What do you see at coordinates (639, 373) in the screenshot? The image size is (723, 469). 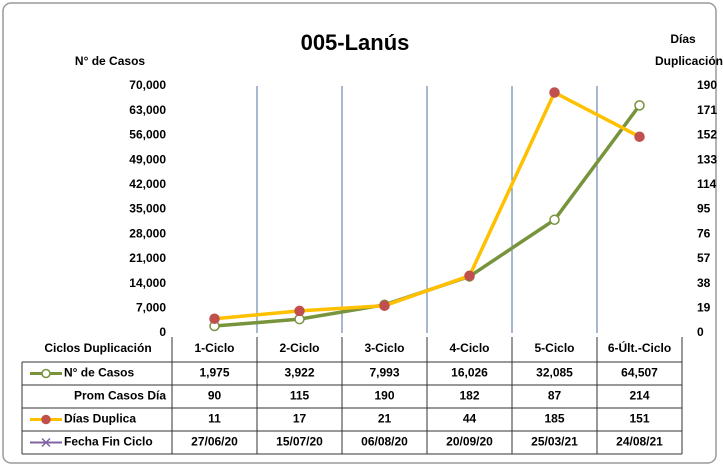 I see `table-cell: 64,507` at bounding box center [639, 373].